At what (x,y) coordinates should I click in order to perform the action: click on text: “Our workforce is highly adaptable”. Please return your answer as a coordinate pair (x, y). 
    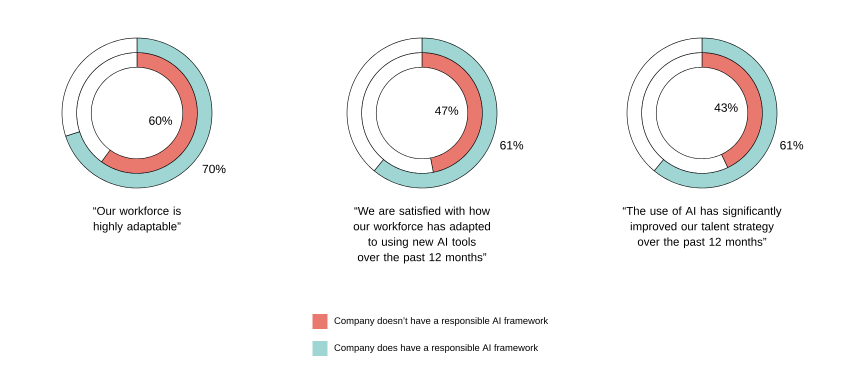
    Looking at the image, I should click on (137, 219).